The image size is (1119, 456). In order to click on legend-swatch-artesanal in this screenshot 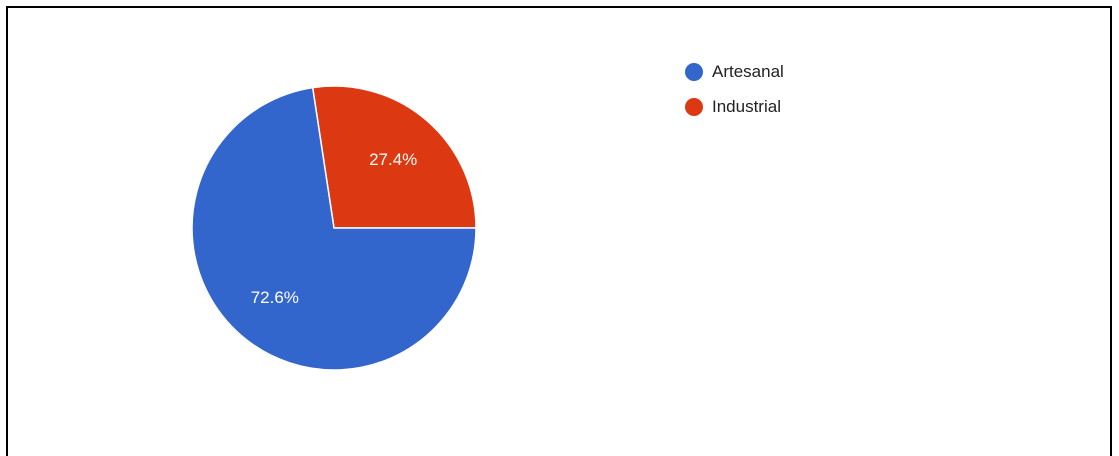, I will do `click(694, 71)`.